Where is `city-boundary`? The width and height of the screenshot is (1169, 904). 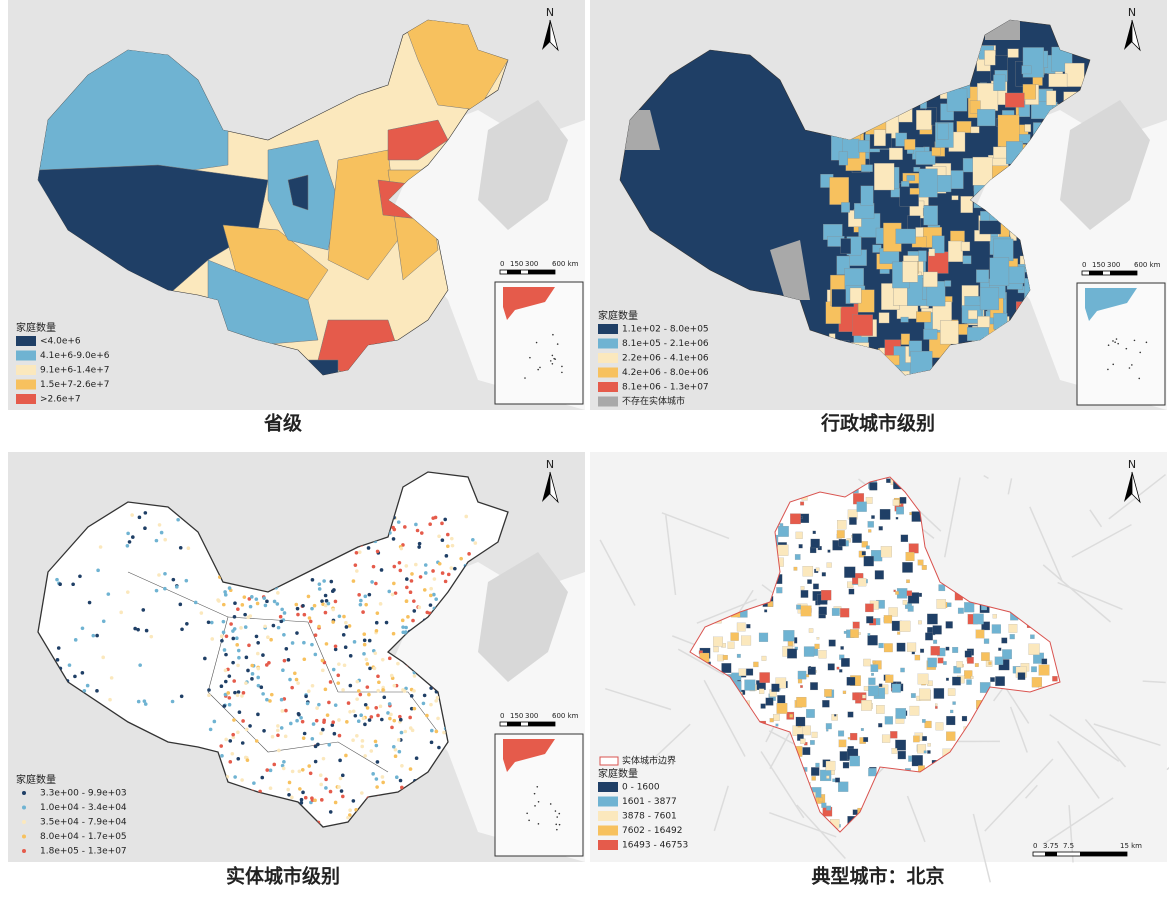
city-boundary is located at coordinates (875, 654).